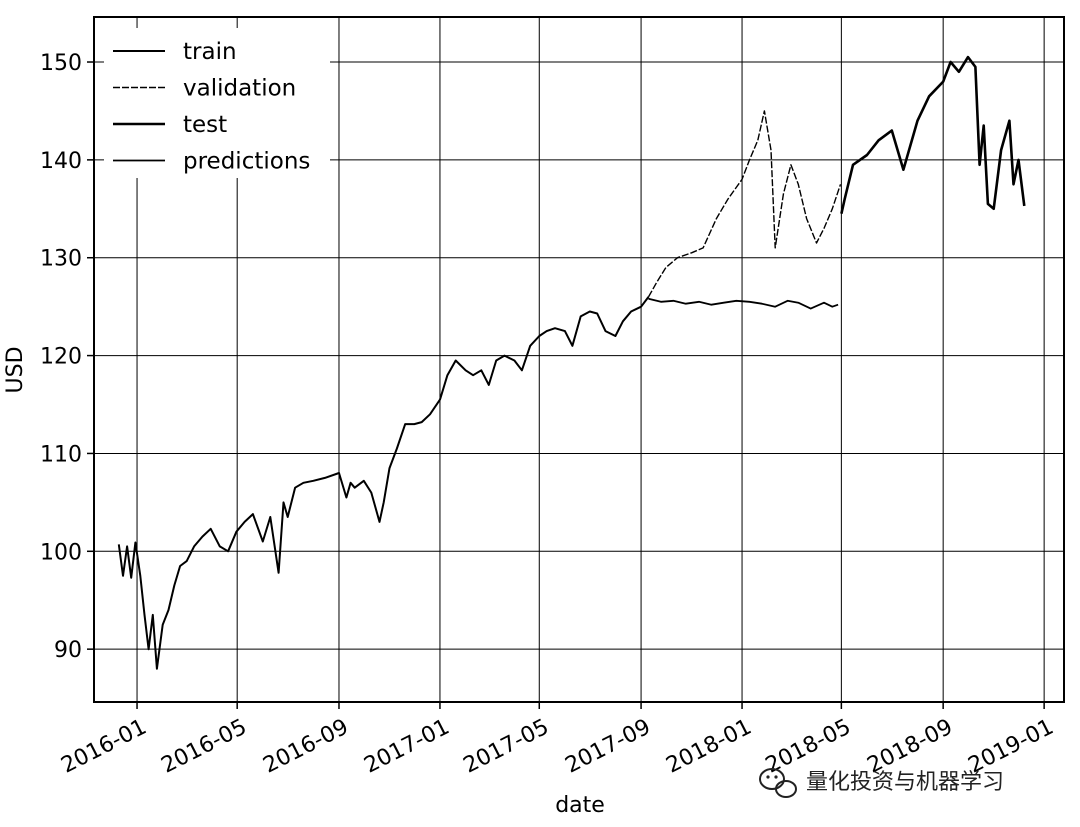  I want to click on y-tick-label: 120, so click(61, 357).